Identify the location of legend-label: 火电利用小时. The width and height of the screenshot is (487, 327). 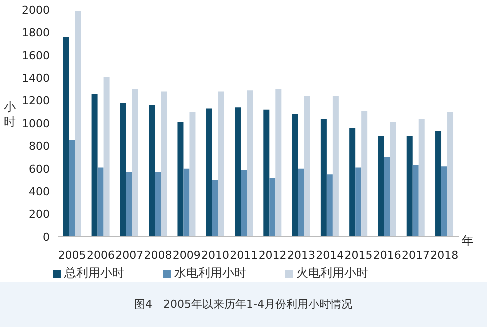
(332, 273).